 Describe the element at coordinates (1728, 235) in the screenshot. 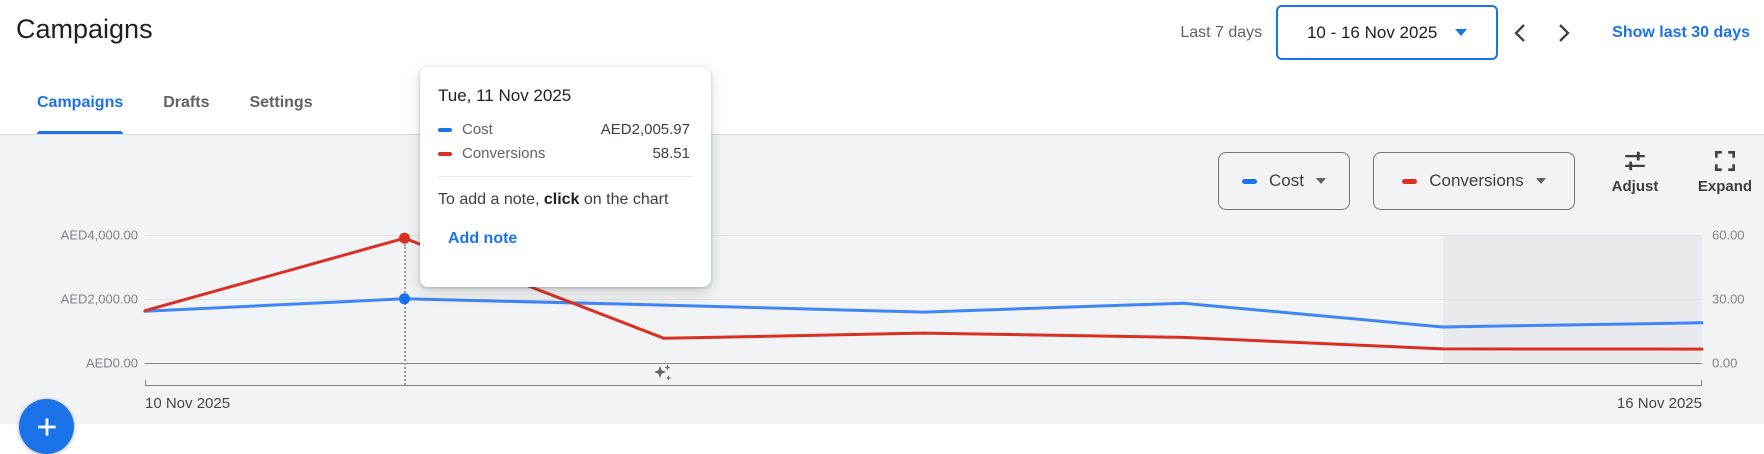

I see `y-axis-right-tick-0: 60.00` at that location.